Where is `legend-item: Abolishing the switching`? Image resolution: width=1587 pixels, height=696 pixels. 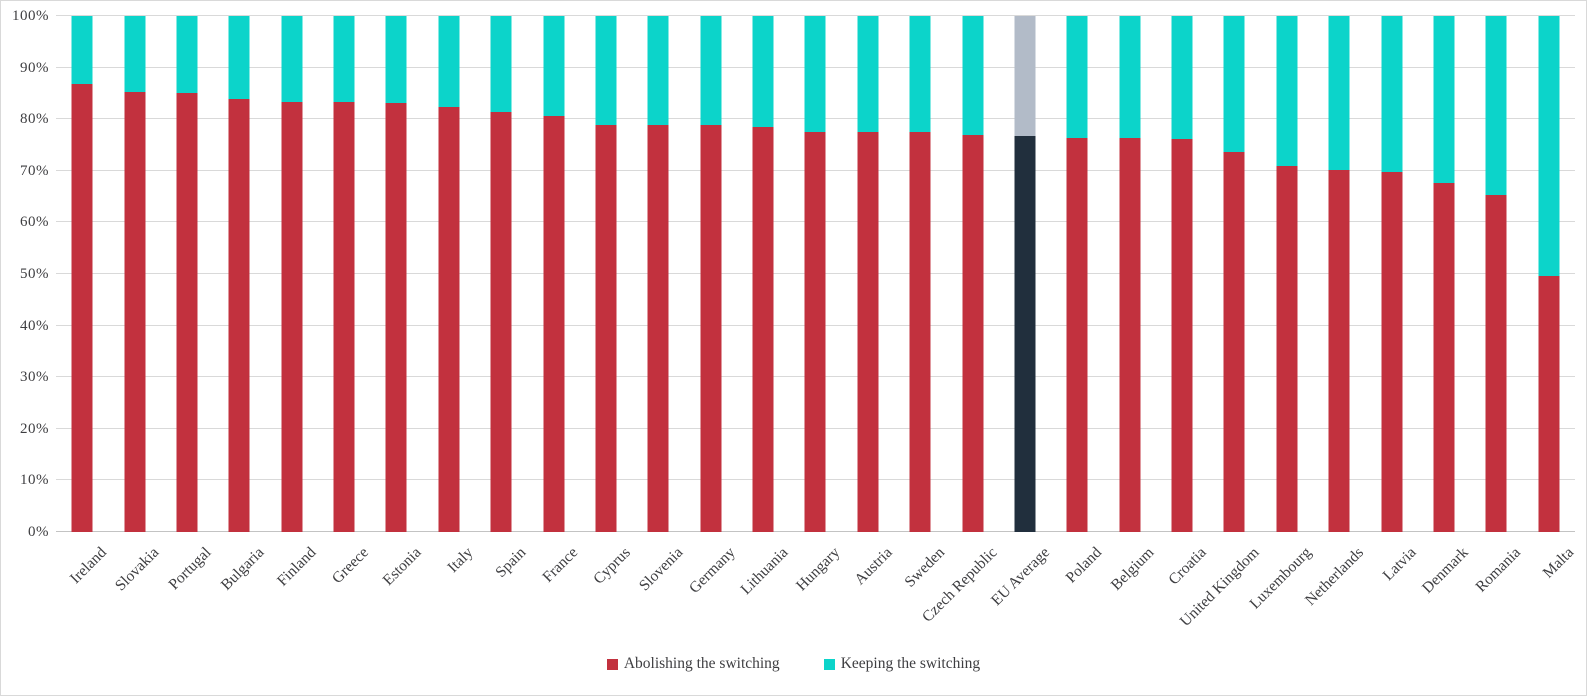
legend-item: Abolishing the switching is located at coordinates (693, 664).